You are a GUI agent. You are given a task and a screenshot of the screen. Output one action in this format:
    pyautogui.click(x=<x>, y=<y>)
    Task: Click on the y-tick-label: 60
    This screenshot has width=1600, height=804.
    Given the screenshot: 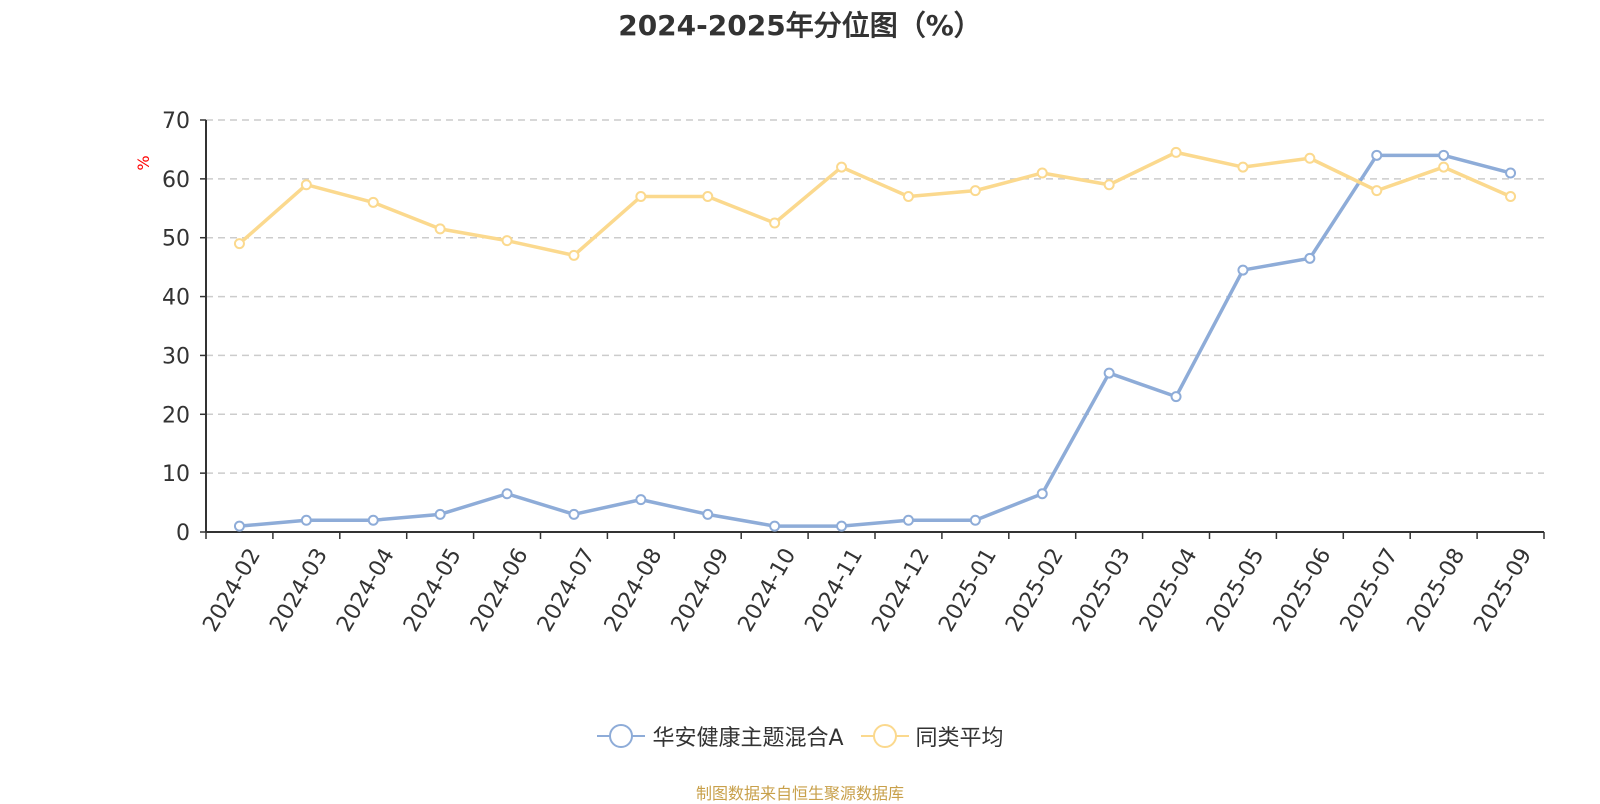 What is the action you would take?
    pyautogui.click(x=176, y=180)
    